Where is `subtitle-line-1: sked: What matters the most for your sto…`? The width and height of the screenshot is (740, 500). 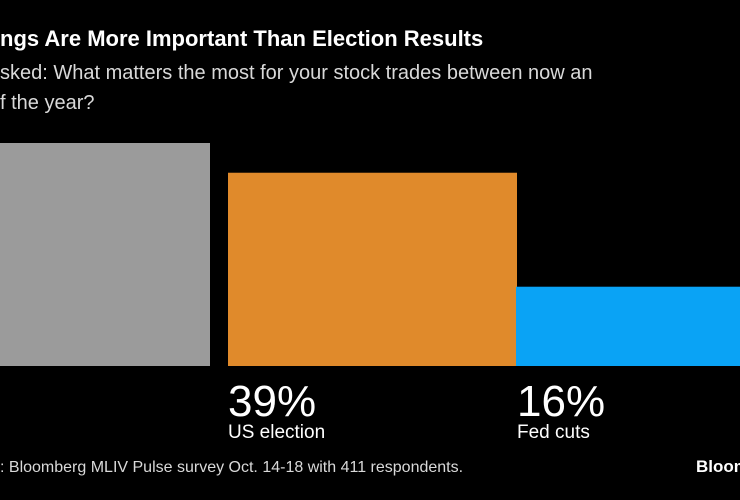
subtitle-line-1: sked: What matters the most for your sto… is located at coordinates (296, 73).